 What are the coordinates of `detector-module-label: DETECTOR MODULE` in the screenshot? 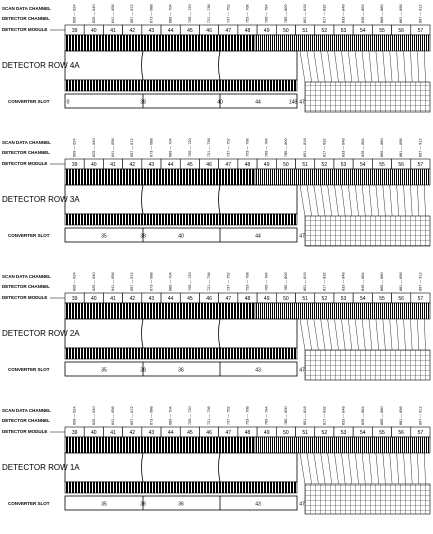 It's located at (24, 29).